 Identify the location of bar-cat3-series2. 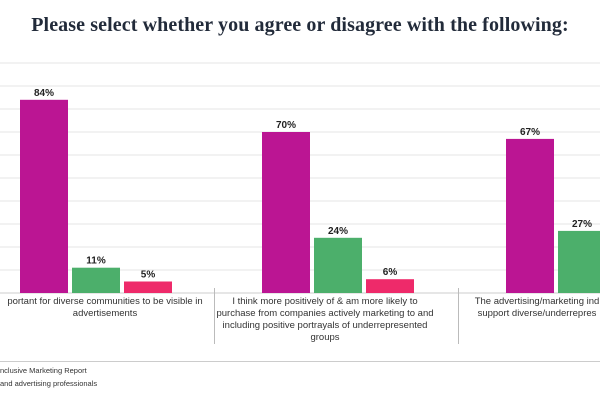
(579, 261).